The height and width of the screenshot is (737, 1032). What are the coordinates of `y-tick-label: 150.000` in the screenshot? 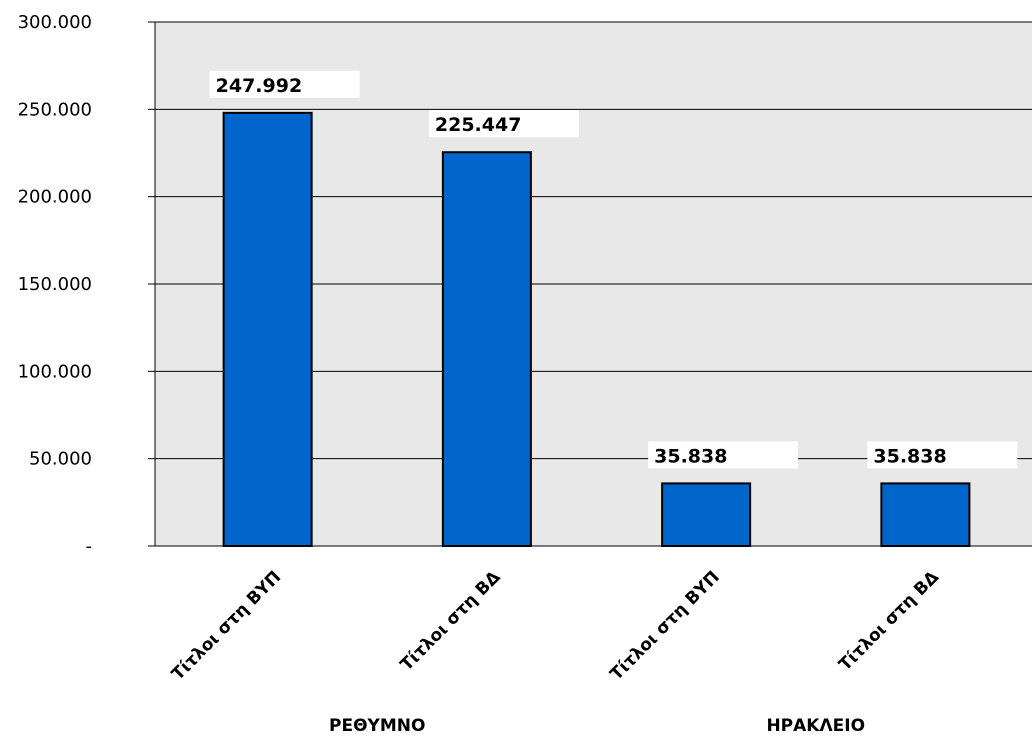 It's located at (55, 284).